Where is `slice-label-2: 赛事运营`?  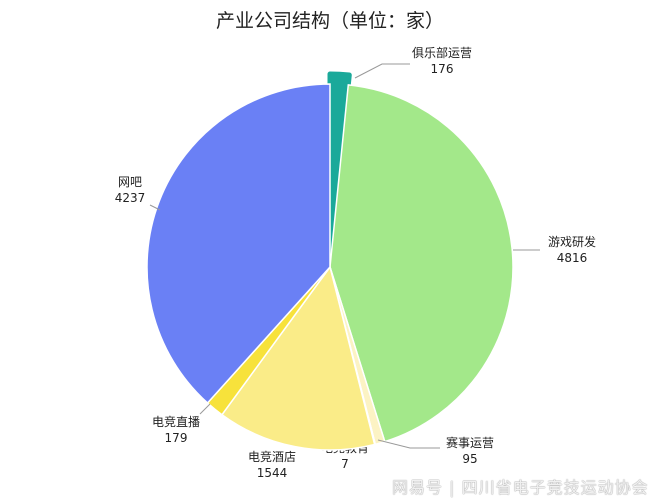 slice-label-2: 赛事运营 is located at coordinates (470, 442).